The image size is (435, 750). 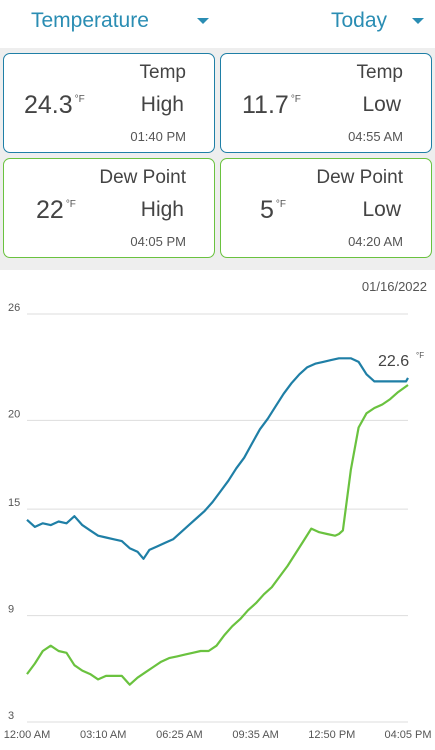 I want to click on x-tick-label: 09:35 AM, so click(x=255, y=735).